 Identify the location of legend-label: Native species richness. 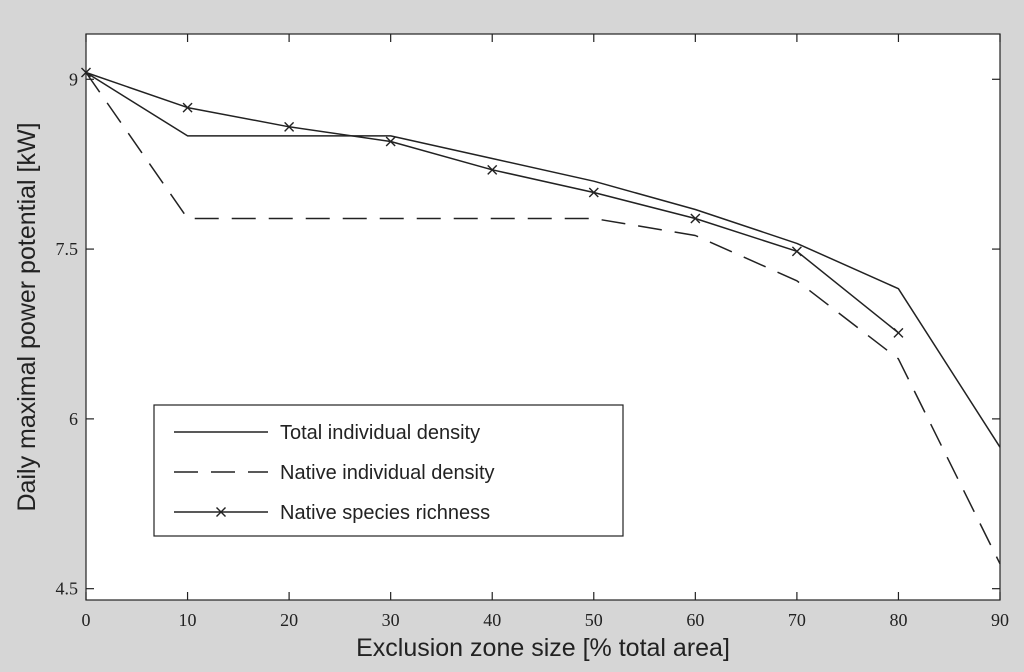
(385, 513).